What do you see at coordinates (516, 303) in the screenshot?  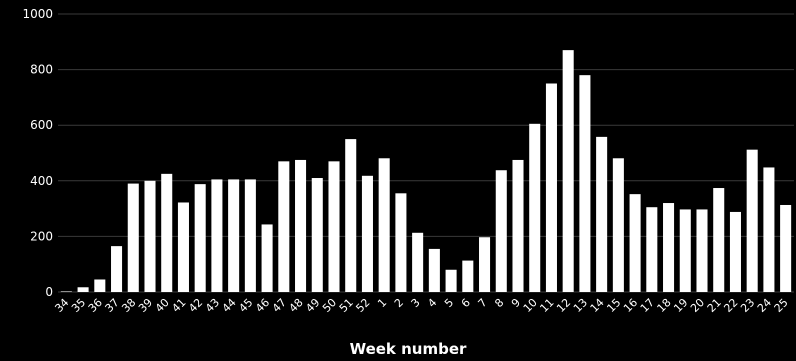 I see `x-tick-label: 9` at bounding box center [516, 303].